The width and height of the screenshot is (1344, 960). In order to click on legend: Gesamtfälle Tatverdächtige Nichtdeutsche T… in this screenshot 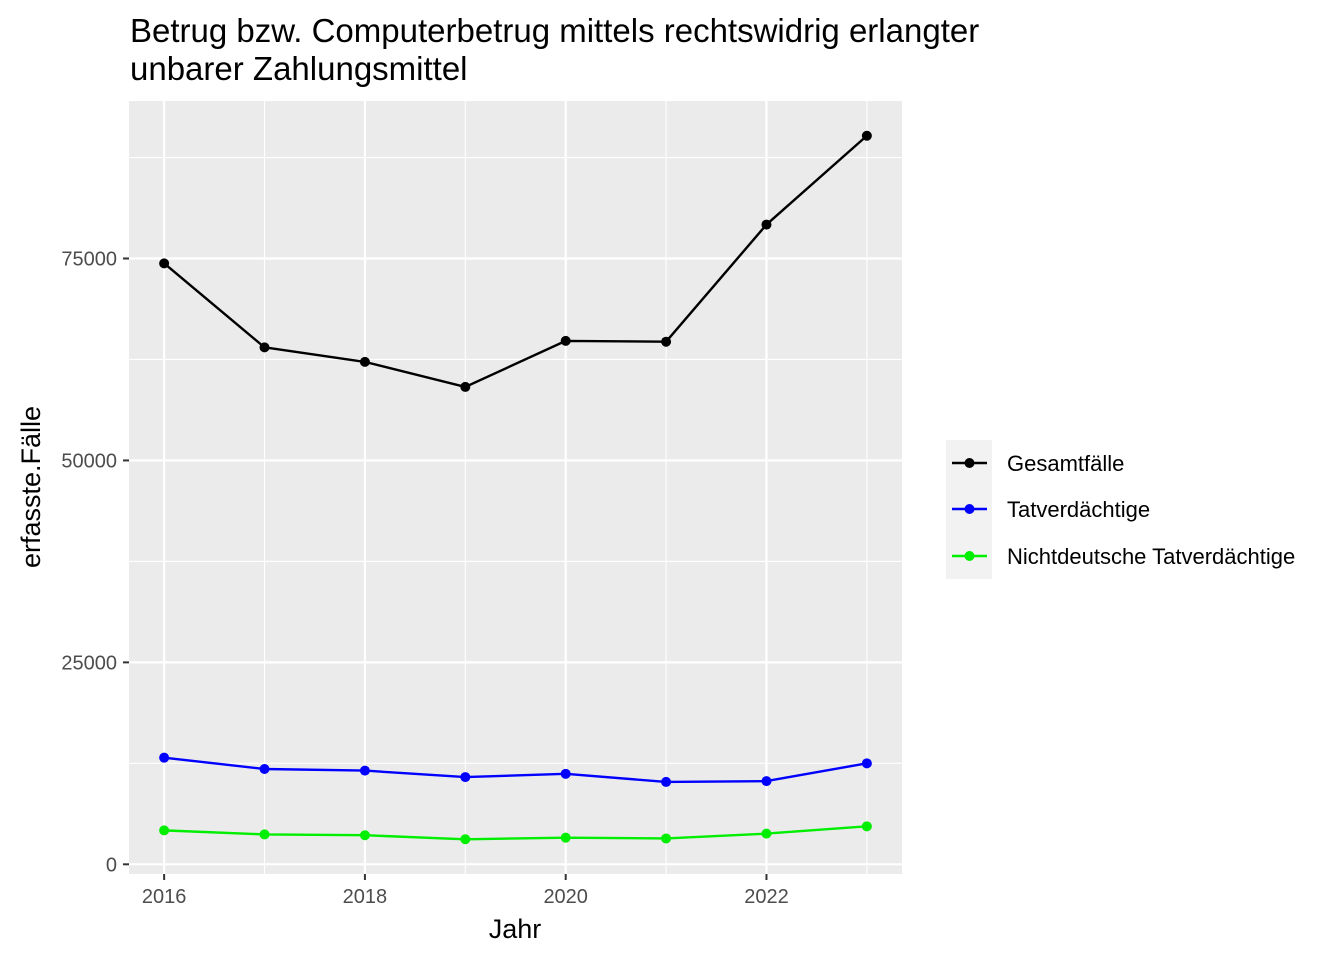, I will do `click(1120, 509)`.